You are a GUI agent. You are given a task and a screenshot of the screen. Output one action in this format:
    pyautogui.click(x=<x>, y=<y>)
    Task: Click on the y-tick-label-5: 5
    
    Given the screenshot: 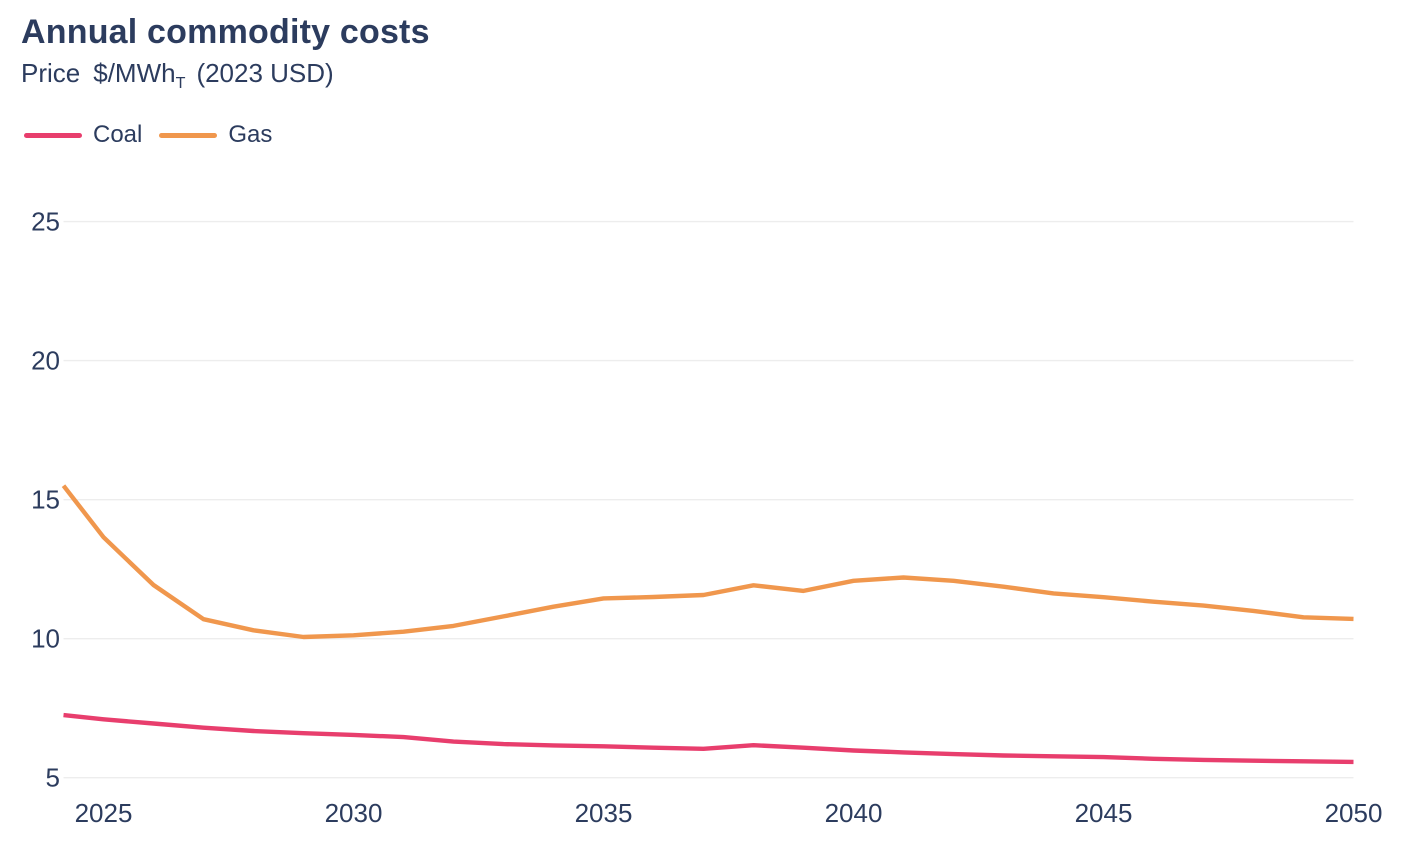 What is the action you would take?
    pyautogui.click(x=53, y=778)
    